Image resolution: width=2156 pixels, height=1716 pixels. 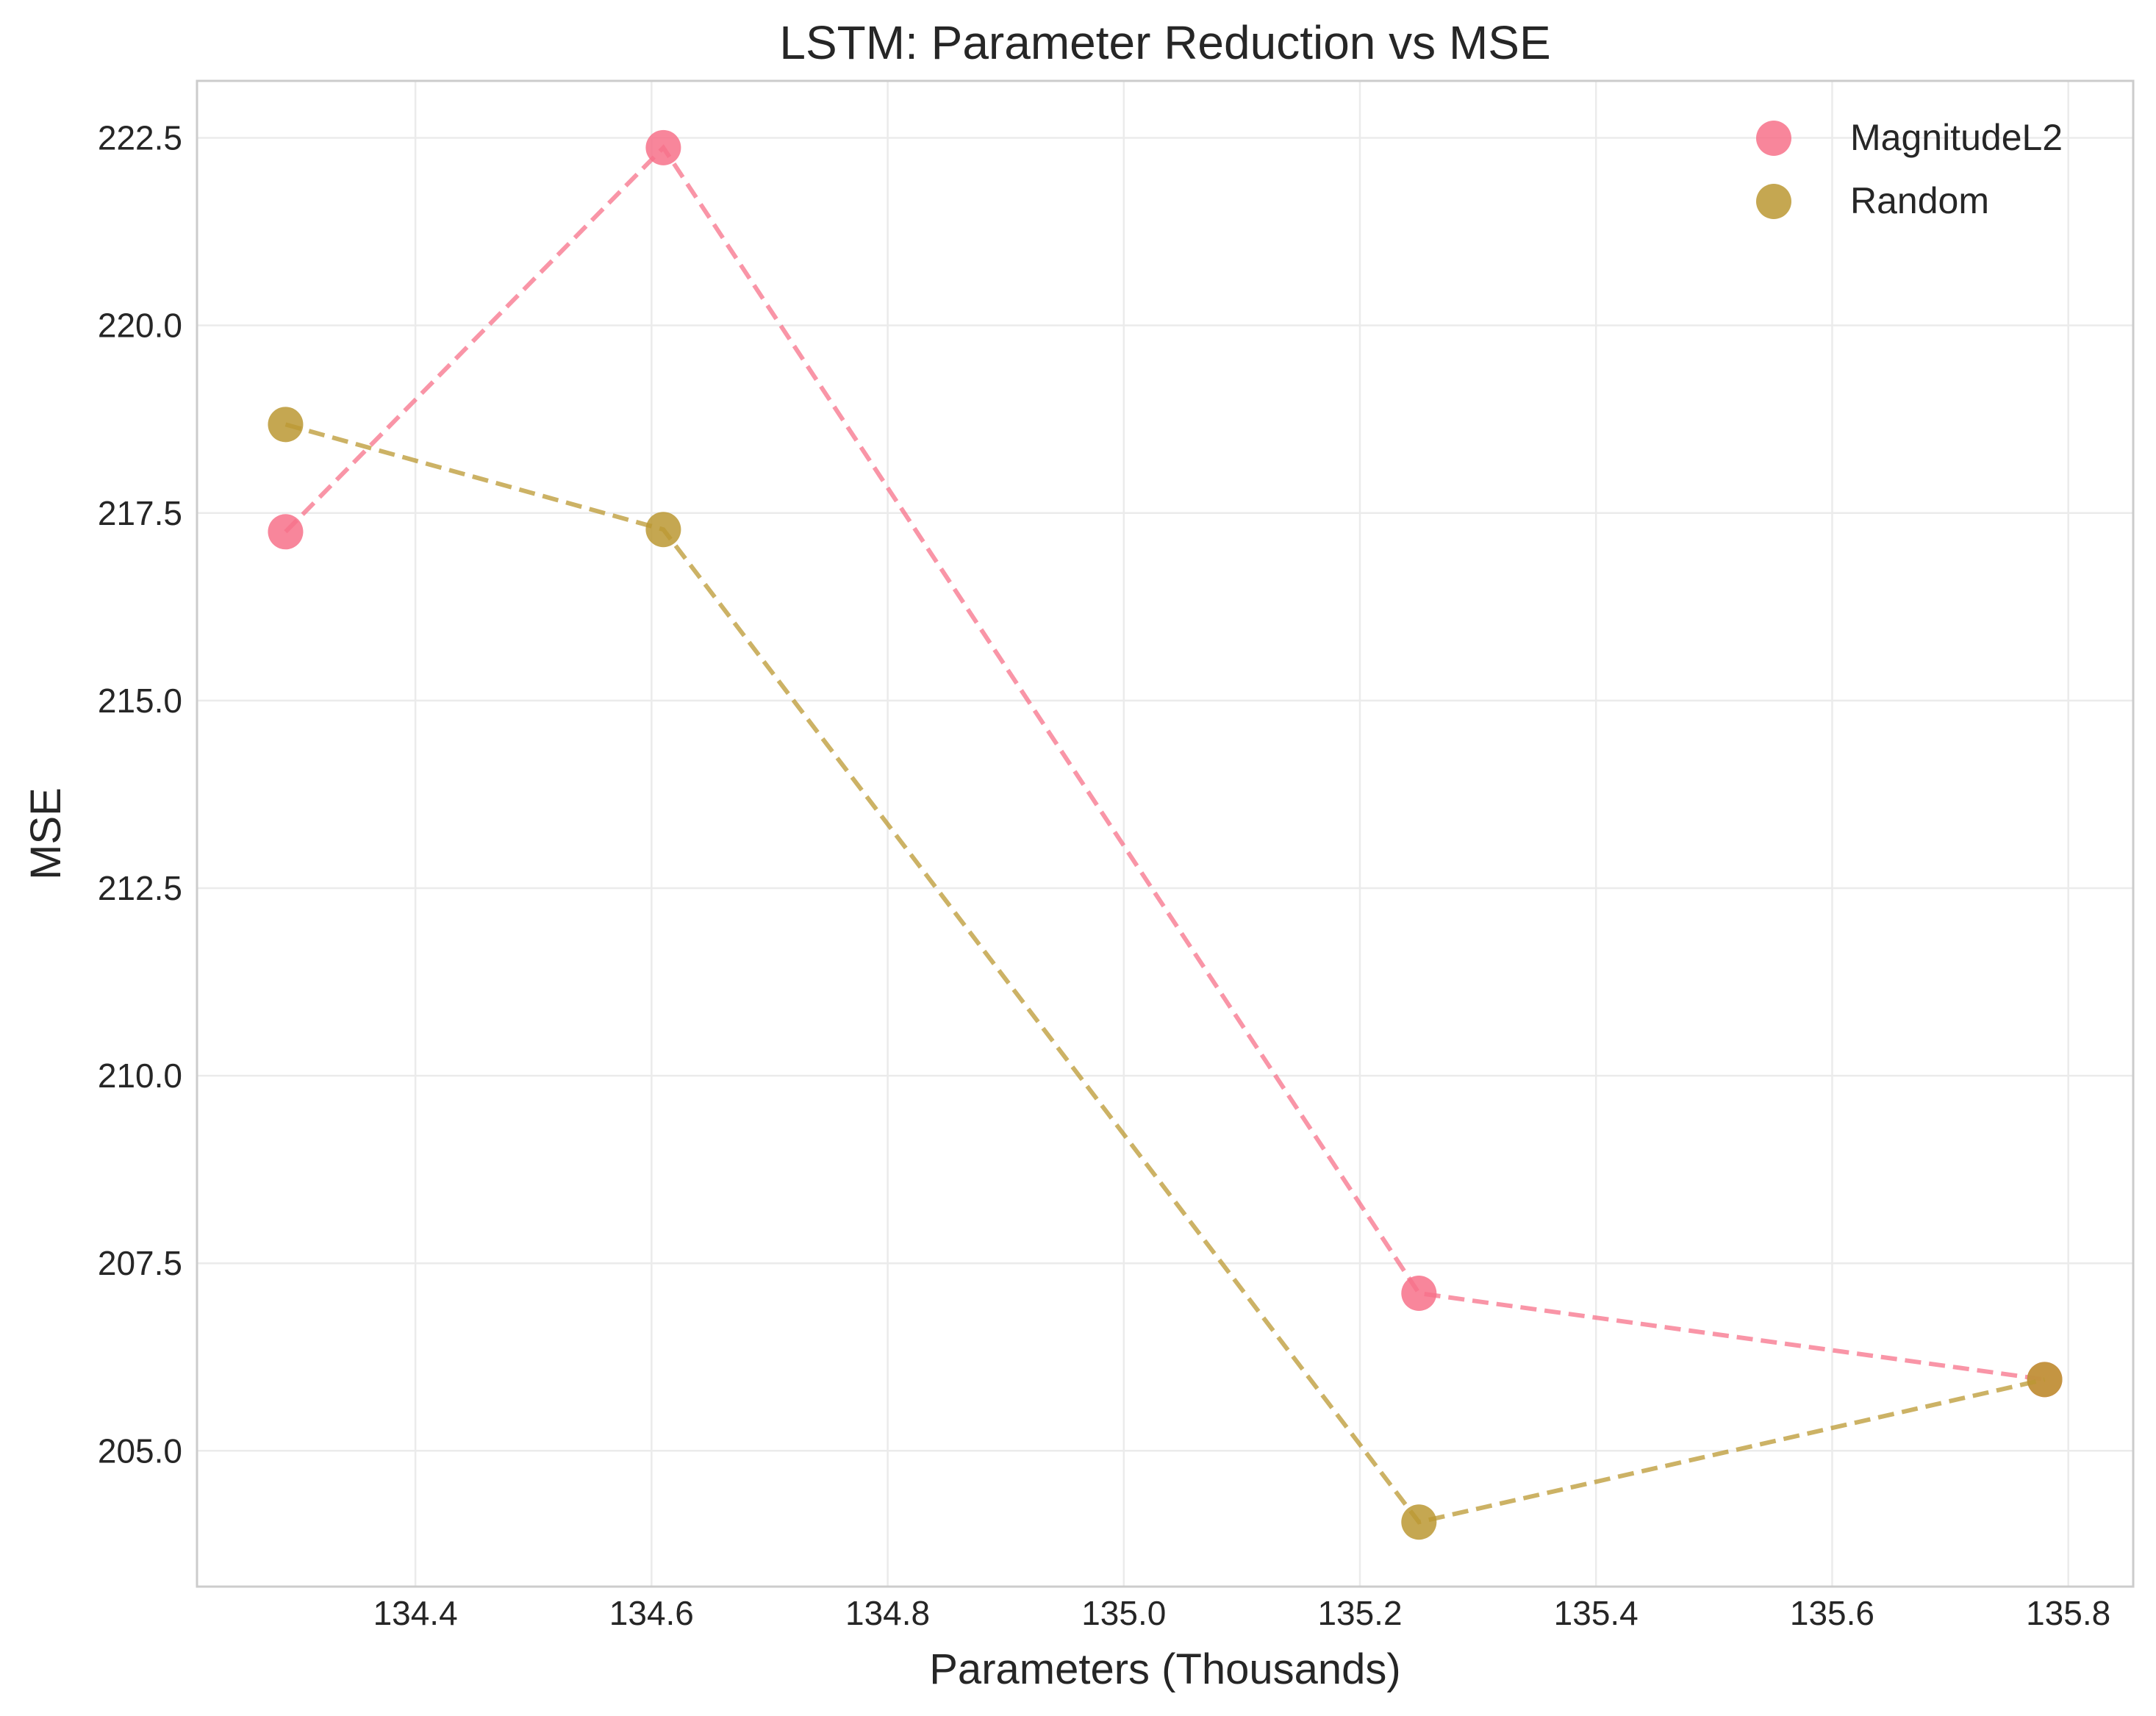 What do you see at coordinates (1920, 201) in the screenshot?
I see `legend-label-random: Random` at bounding box center [1920, 201].